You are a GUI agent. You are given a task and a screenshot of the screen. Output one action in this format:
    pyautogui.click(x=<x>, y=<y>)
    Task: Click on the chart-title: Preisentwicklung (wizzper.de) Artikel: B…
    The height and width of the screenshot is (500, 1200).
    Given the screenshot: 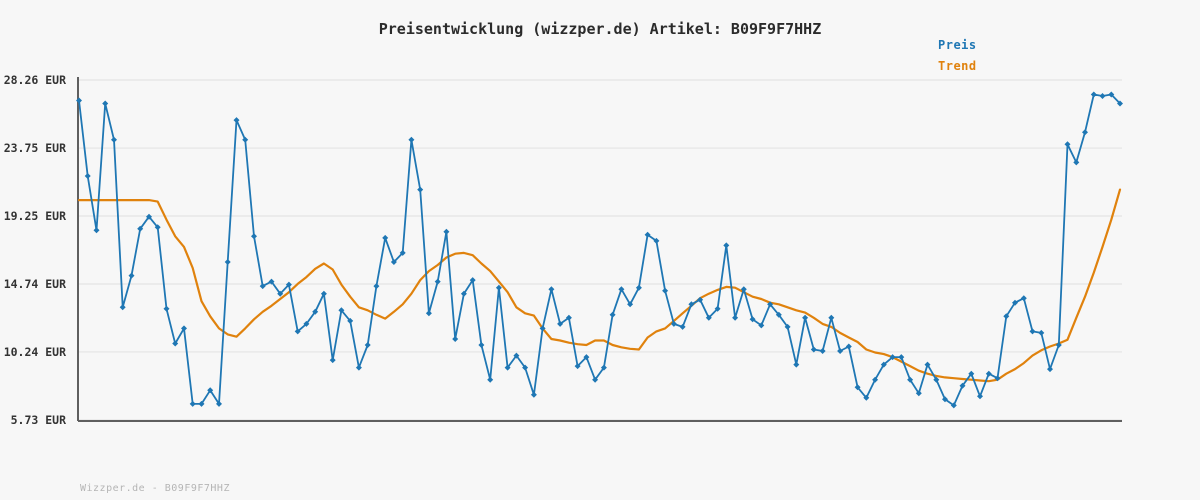 What is the action you would take?
    pyautogui.click(x=600, y=29)
    